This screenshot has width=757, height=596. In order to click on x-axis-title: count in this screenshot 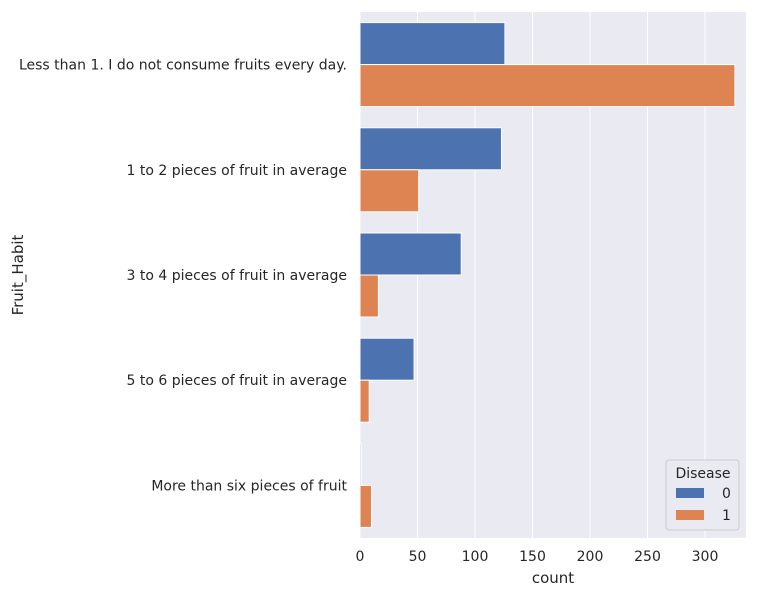, I will do `click(553, 578)`.